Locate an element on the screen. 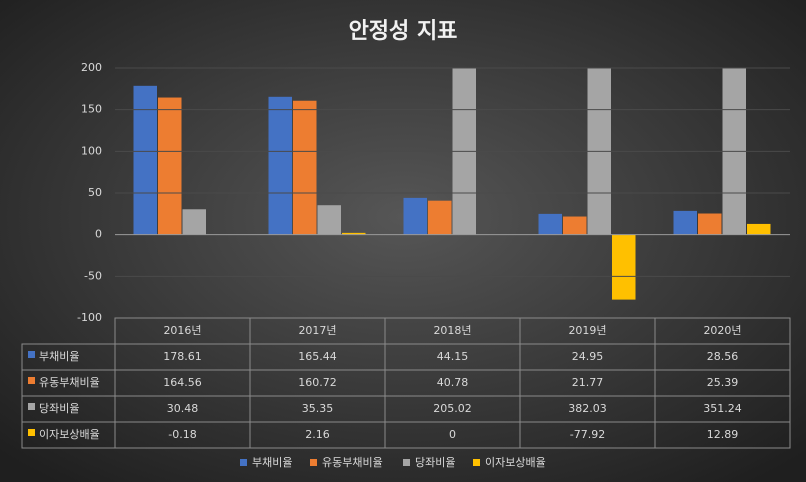 The height and width of the screenshot is (482, 806). table-value: -77.92 is located at coordinates (587, 434).